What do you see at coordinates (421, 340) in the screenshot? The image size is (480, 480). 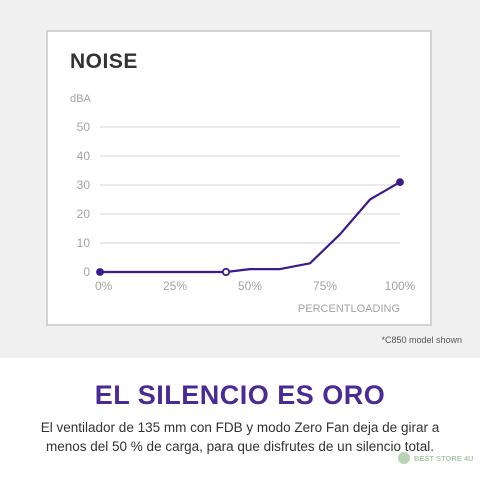 I see `model-note: *C850 model shown` at bounding box center [421, 340].